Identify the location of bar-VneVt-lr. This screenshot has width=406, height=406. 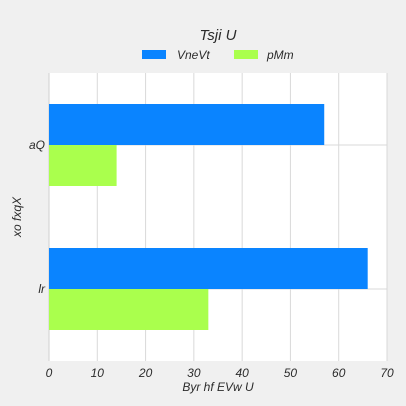
(208, 268).